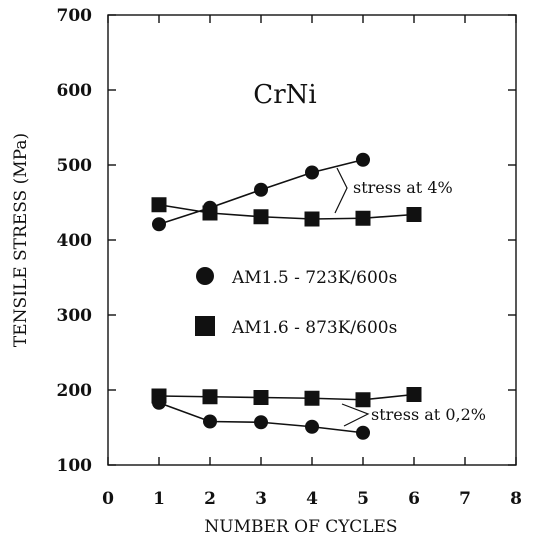 The width and height of the screenshot is (533, 540). I want to click on x-tick-label: 3, so click(261, 499).